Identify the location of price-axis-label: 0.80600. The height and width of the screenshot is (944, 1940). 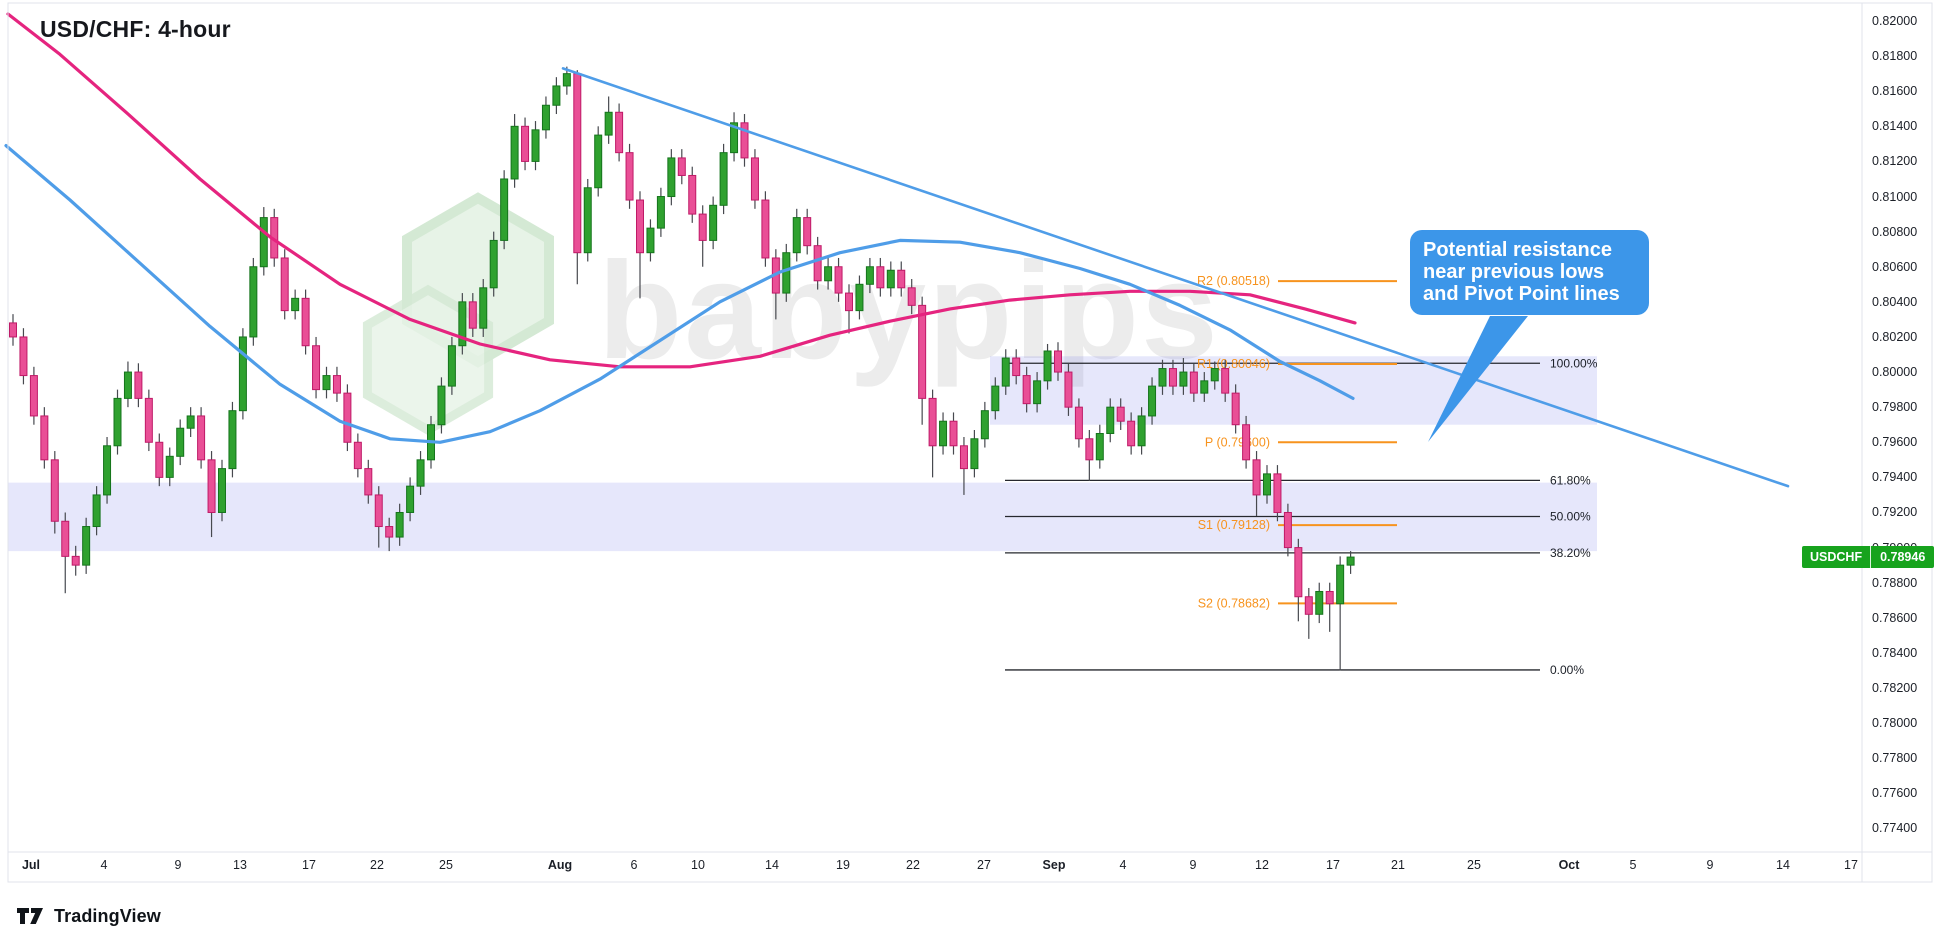
(1895, 266).